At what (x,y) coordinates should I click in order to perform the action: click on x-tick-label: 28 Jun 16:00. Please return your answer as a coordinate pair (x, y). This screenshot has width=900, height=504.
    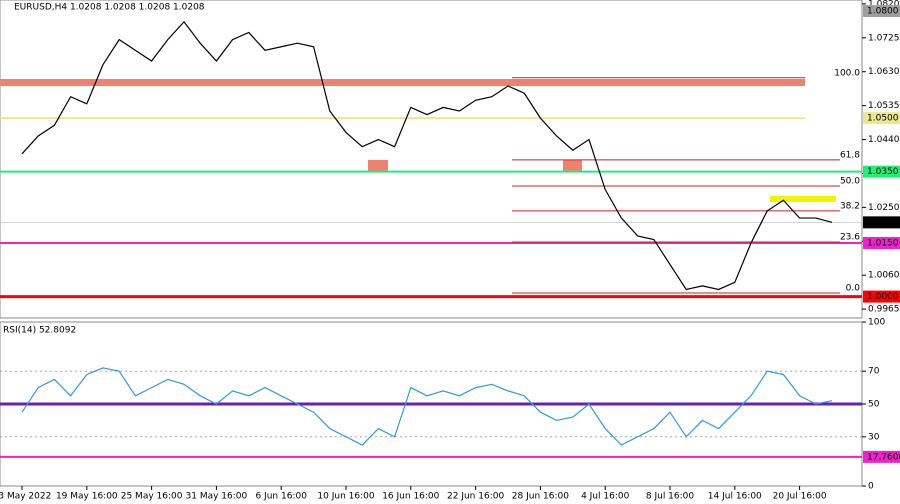
    Looking at the image, I should click on (540, 497).